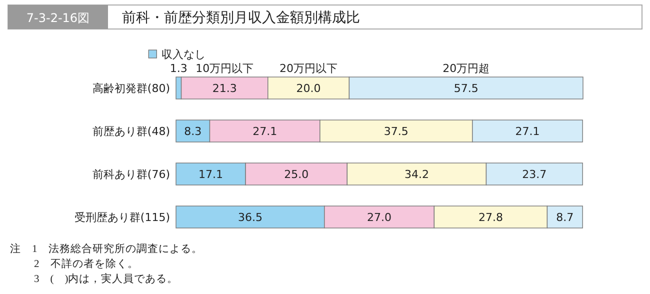 Image resolution: width=650 pixels, height=294 pixels. What do you see at coordinates (308, 88) in the screenshot?
I see `data-label: 20.0` at bounding box center [308, 88].